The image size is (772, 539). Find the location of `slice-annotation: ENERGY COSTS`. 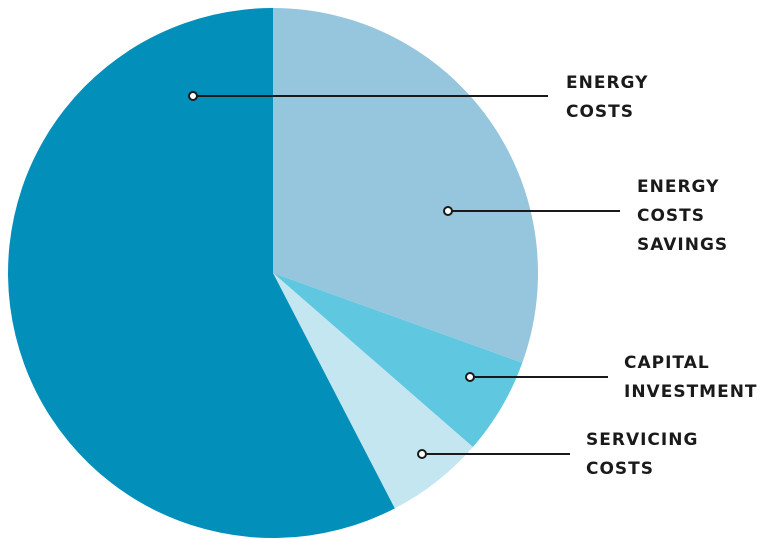

slice-annotation: ENERGY COSTS is located at coordinates (418, 97).